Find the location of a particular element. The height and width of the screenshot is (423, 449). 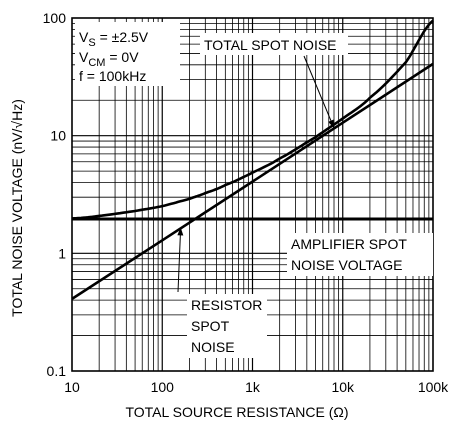

label-resistor-spot-noise: RESISTOR is located at coordinates (226, 305).